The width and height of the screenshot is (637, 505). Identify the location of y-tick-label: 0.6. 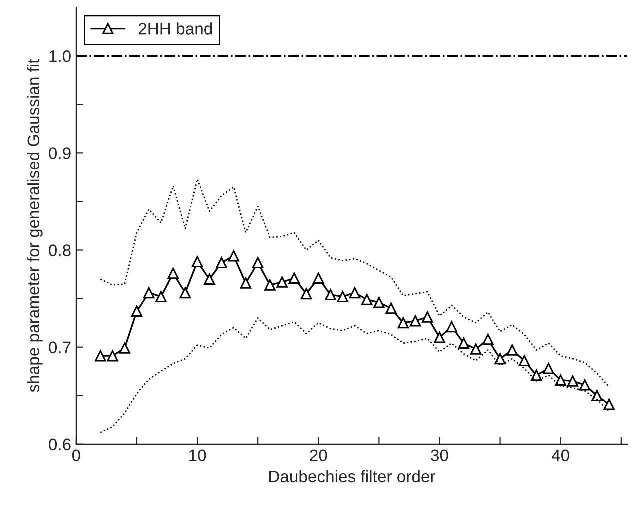
(60, 444).